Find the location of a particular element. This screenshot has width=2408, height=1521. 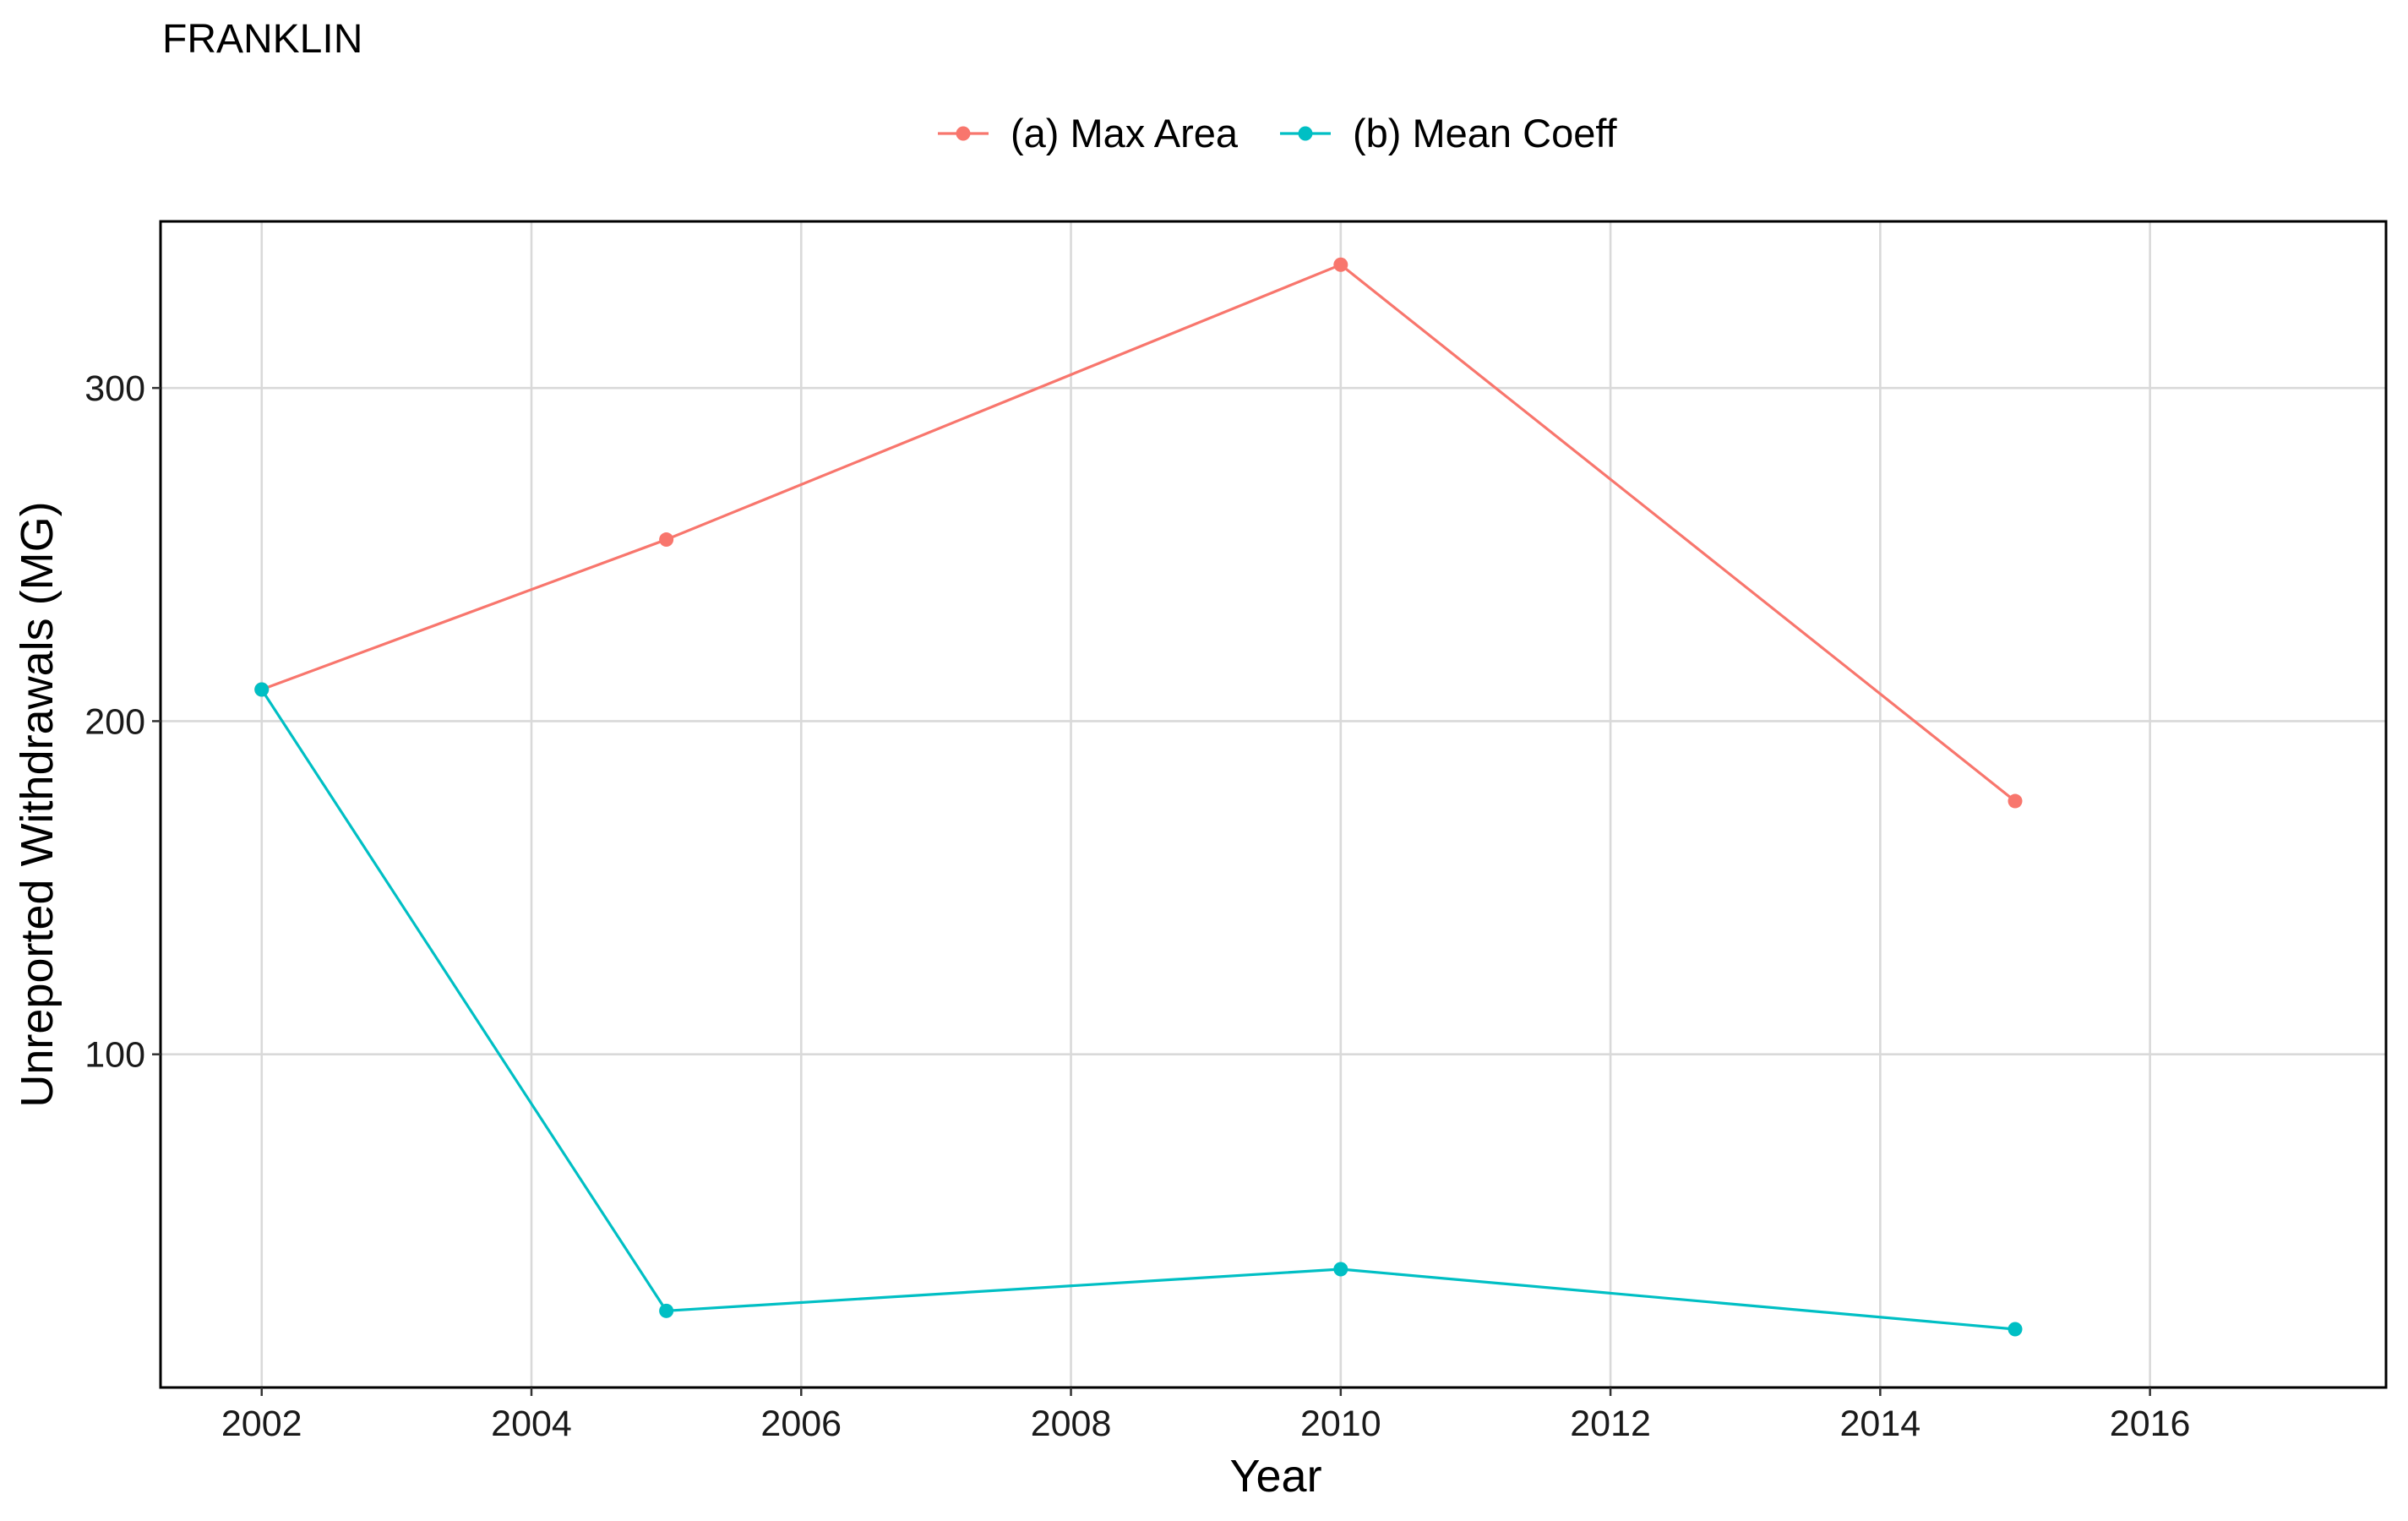

x-tick-label: 2006 is located at coordinates (801, 1424).